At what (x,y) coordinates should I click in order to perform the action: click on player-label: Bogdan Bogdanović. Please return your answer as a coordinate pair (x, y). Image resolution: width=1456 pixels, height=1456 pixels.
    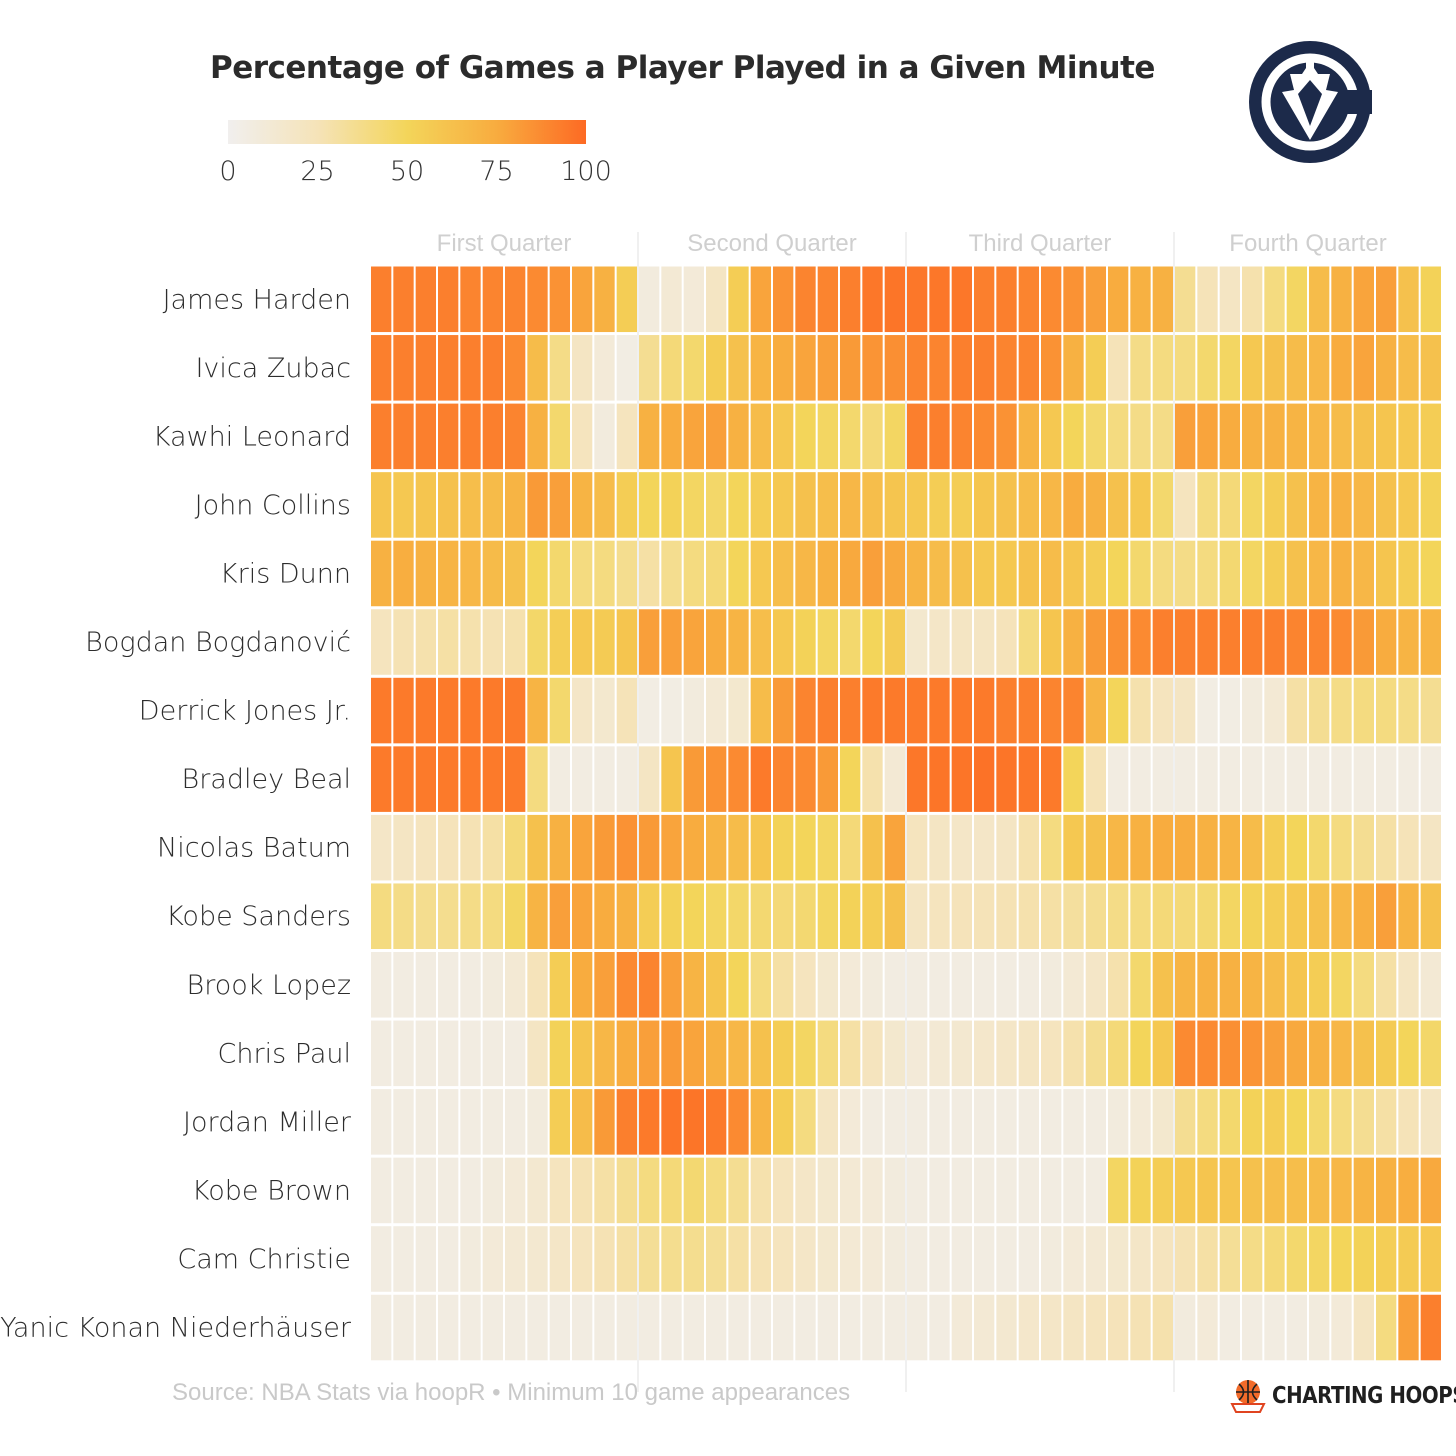
    Looking at the image, I should click on (218, 642).